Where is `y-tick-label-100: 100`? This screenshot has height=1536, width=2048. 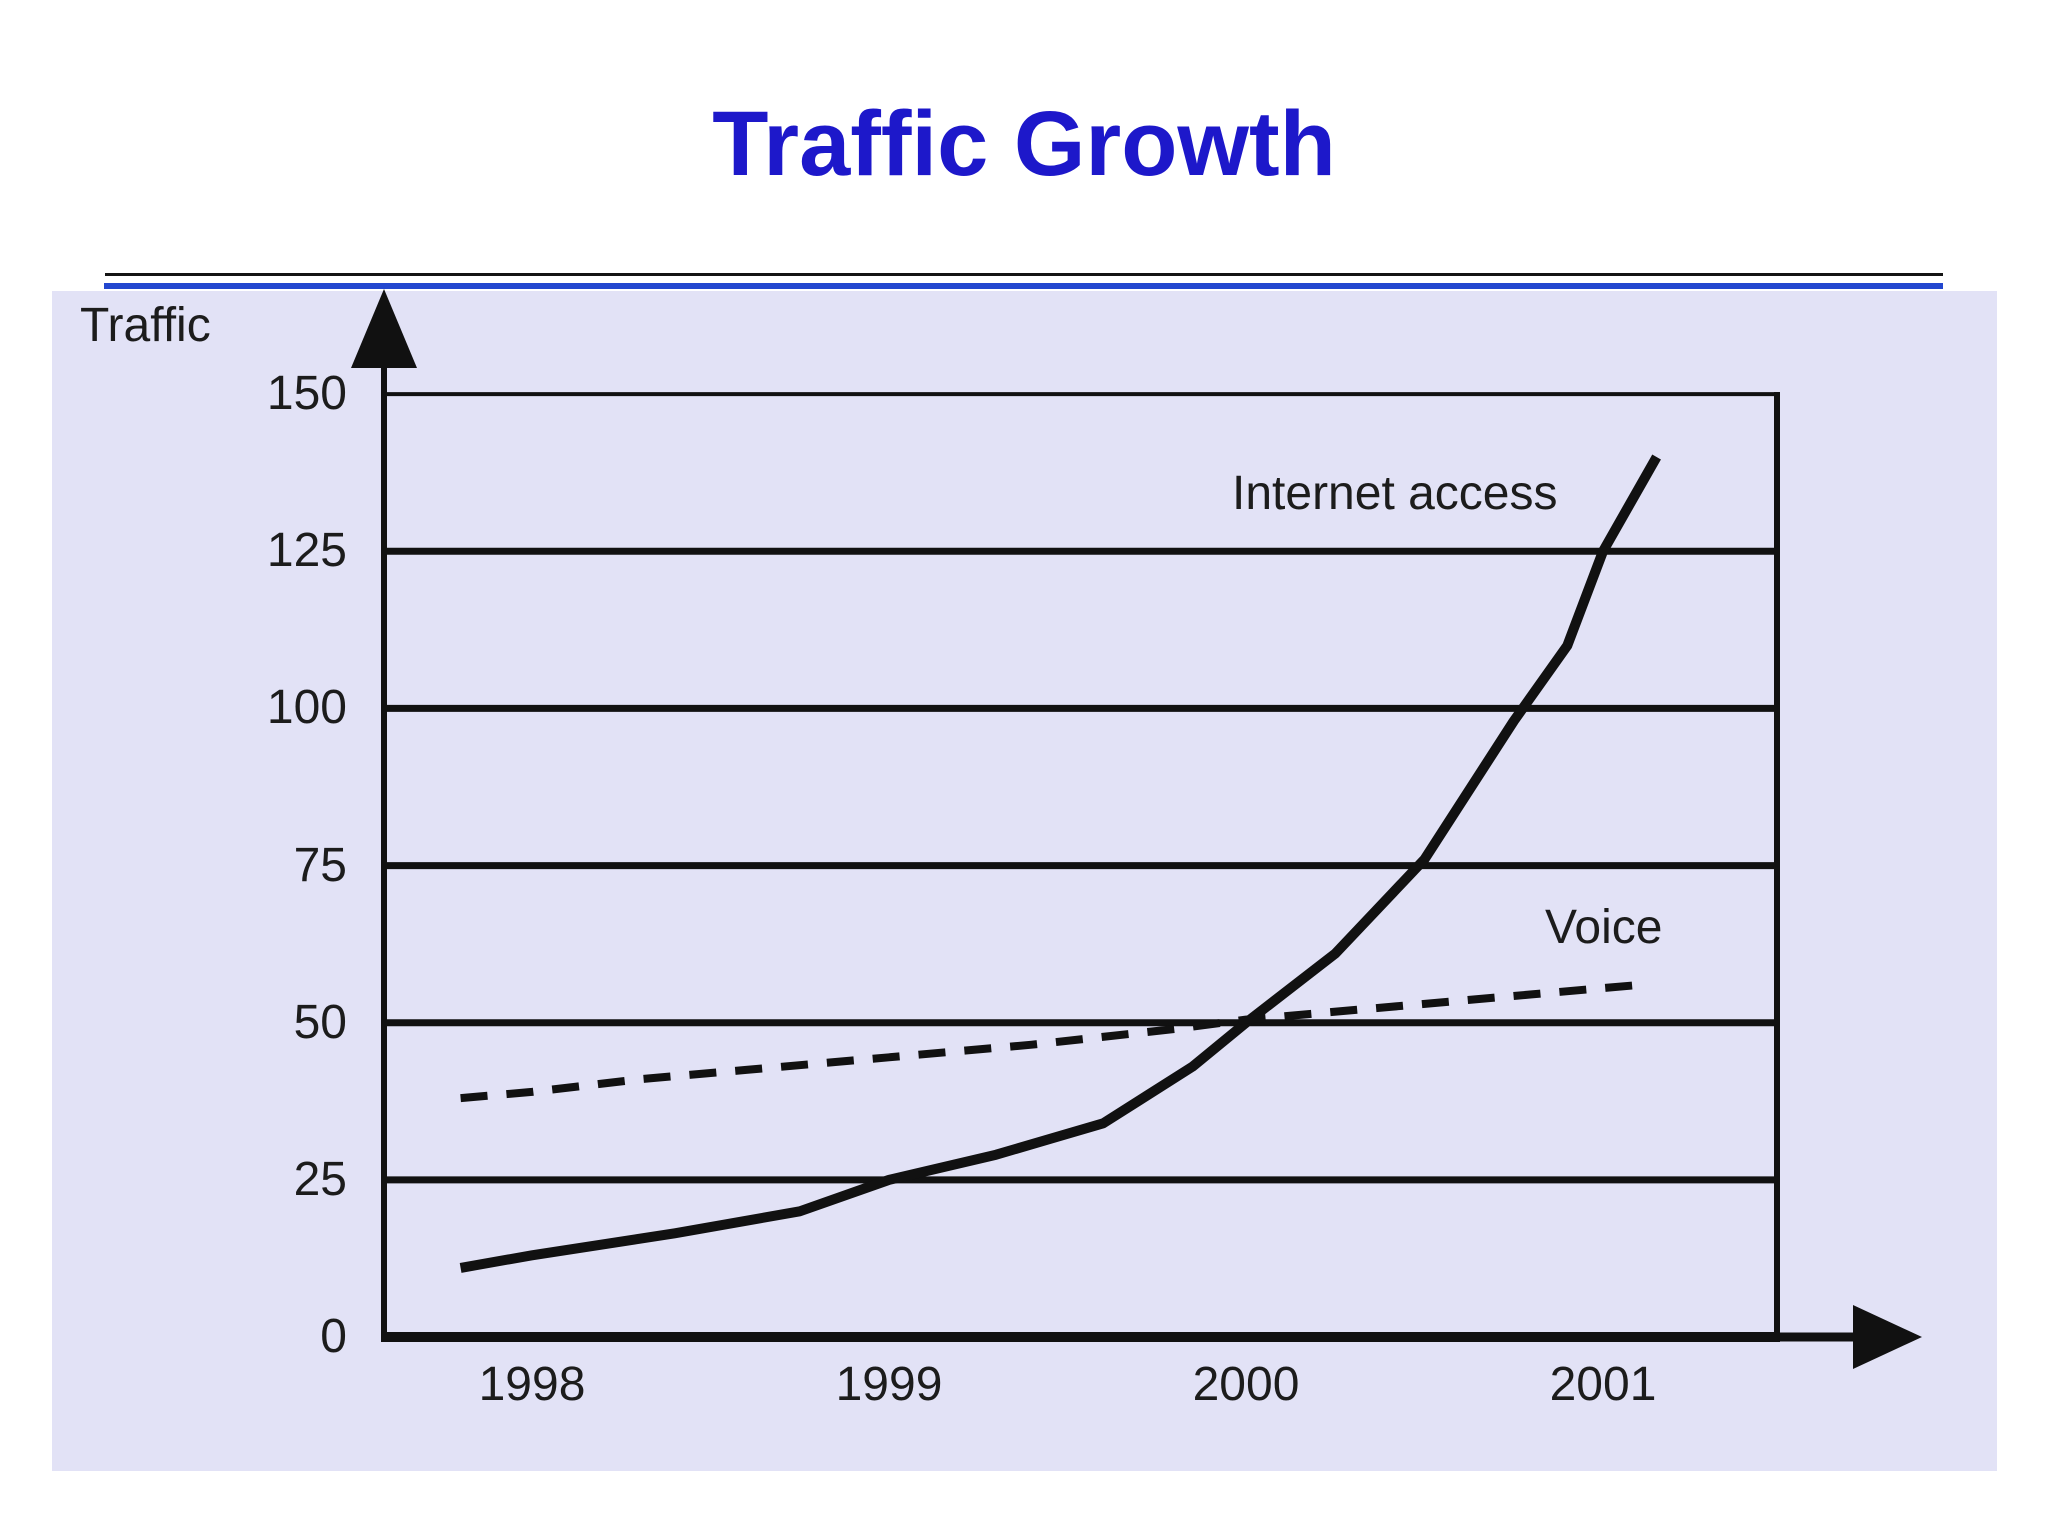
y-tick-label-100: 100 is located at coordinates (306, 708).